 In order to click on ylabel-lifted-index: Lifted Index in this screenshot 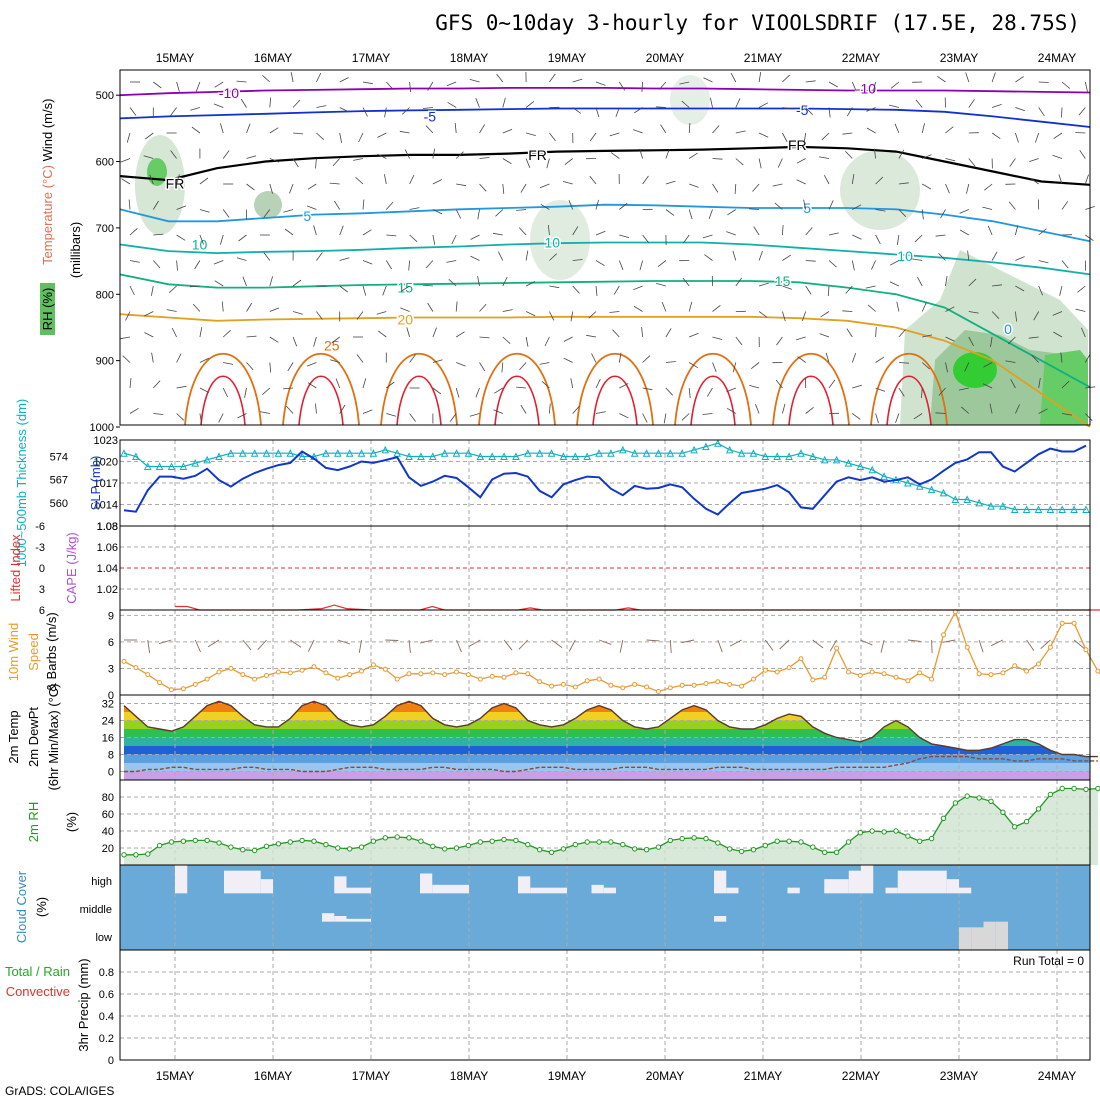, I will do `click(15, 568)`.